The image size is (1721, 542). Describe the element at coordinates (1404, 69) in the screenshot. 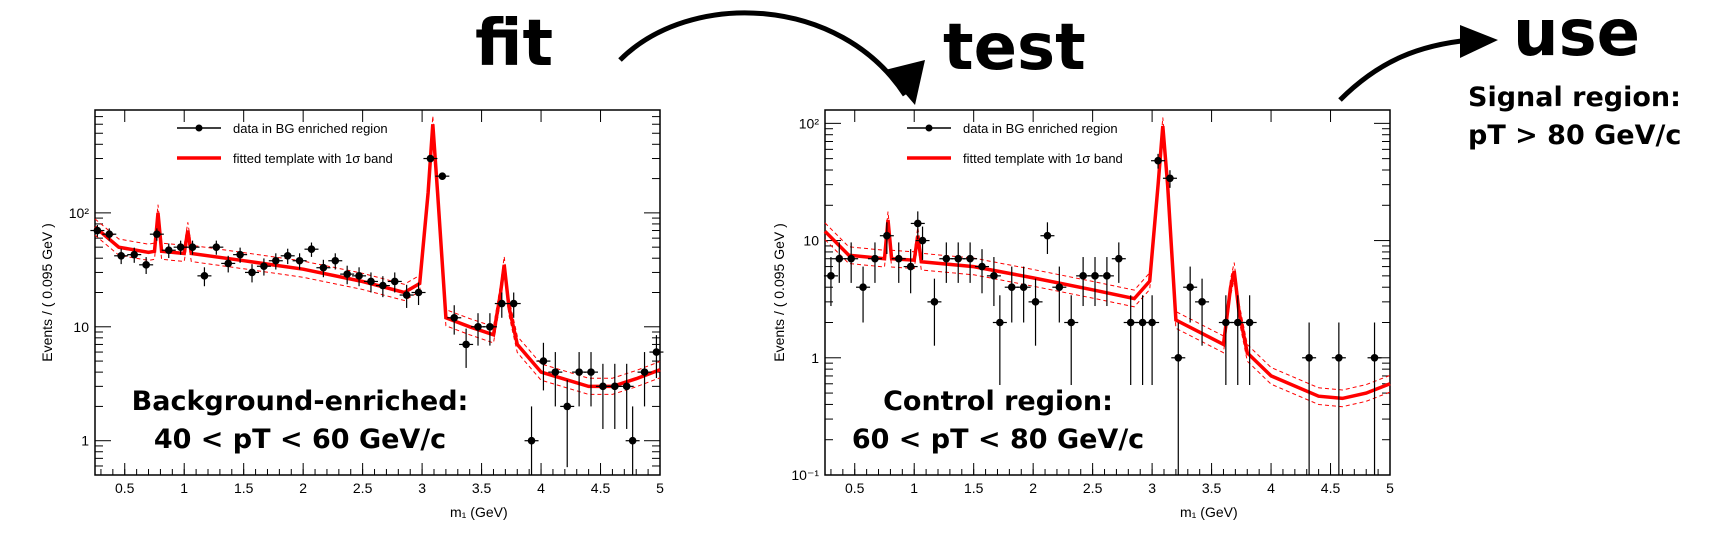

I see `test-to-use-arrow` at that location.